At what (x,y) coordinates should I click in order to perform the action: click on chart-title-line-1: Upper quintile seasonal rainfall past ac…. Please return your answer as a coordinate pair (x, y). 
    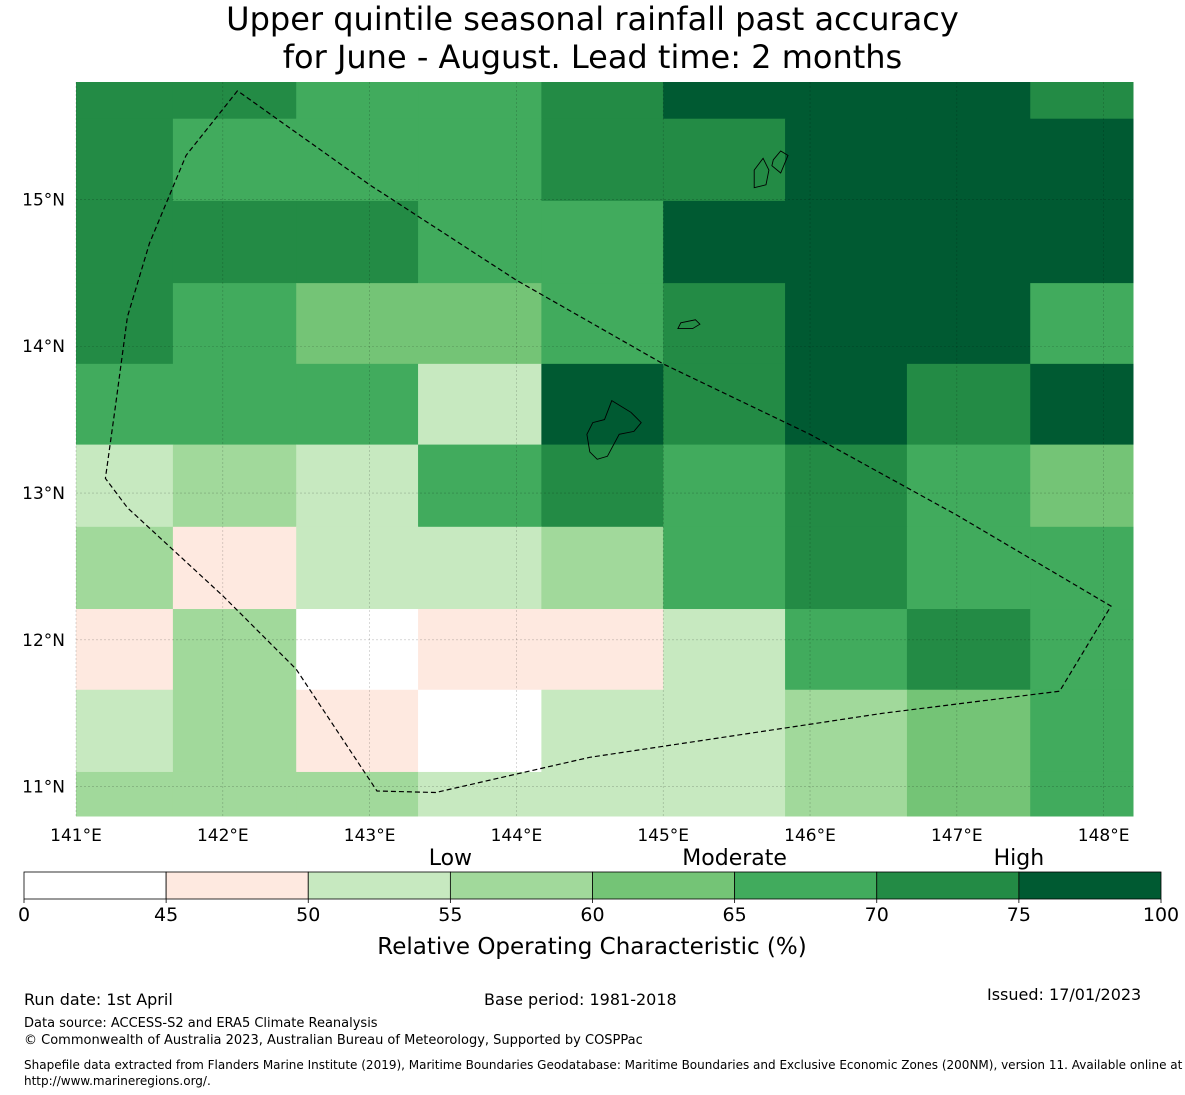
    Looking at the image, I should click on (592, 19).